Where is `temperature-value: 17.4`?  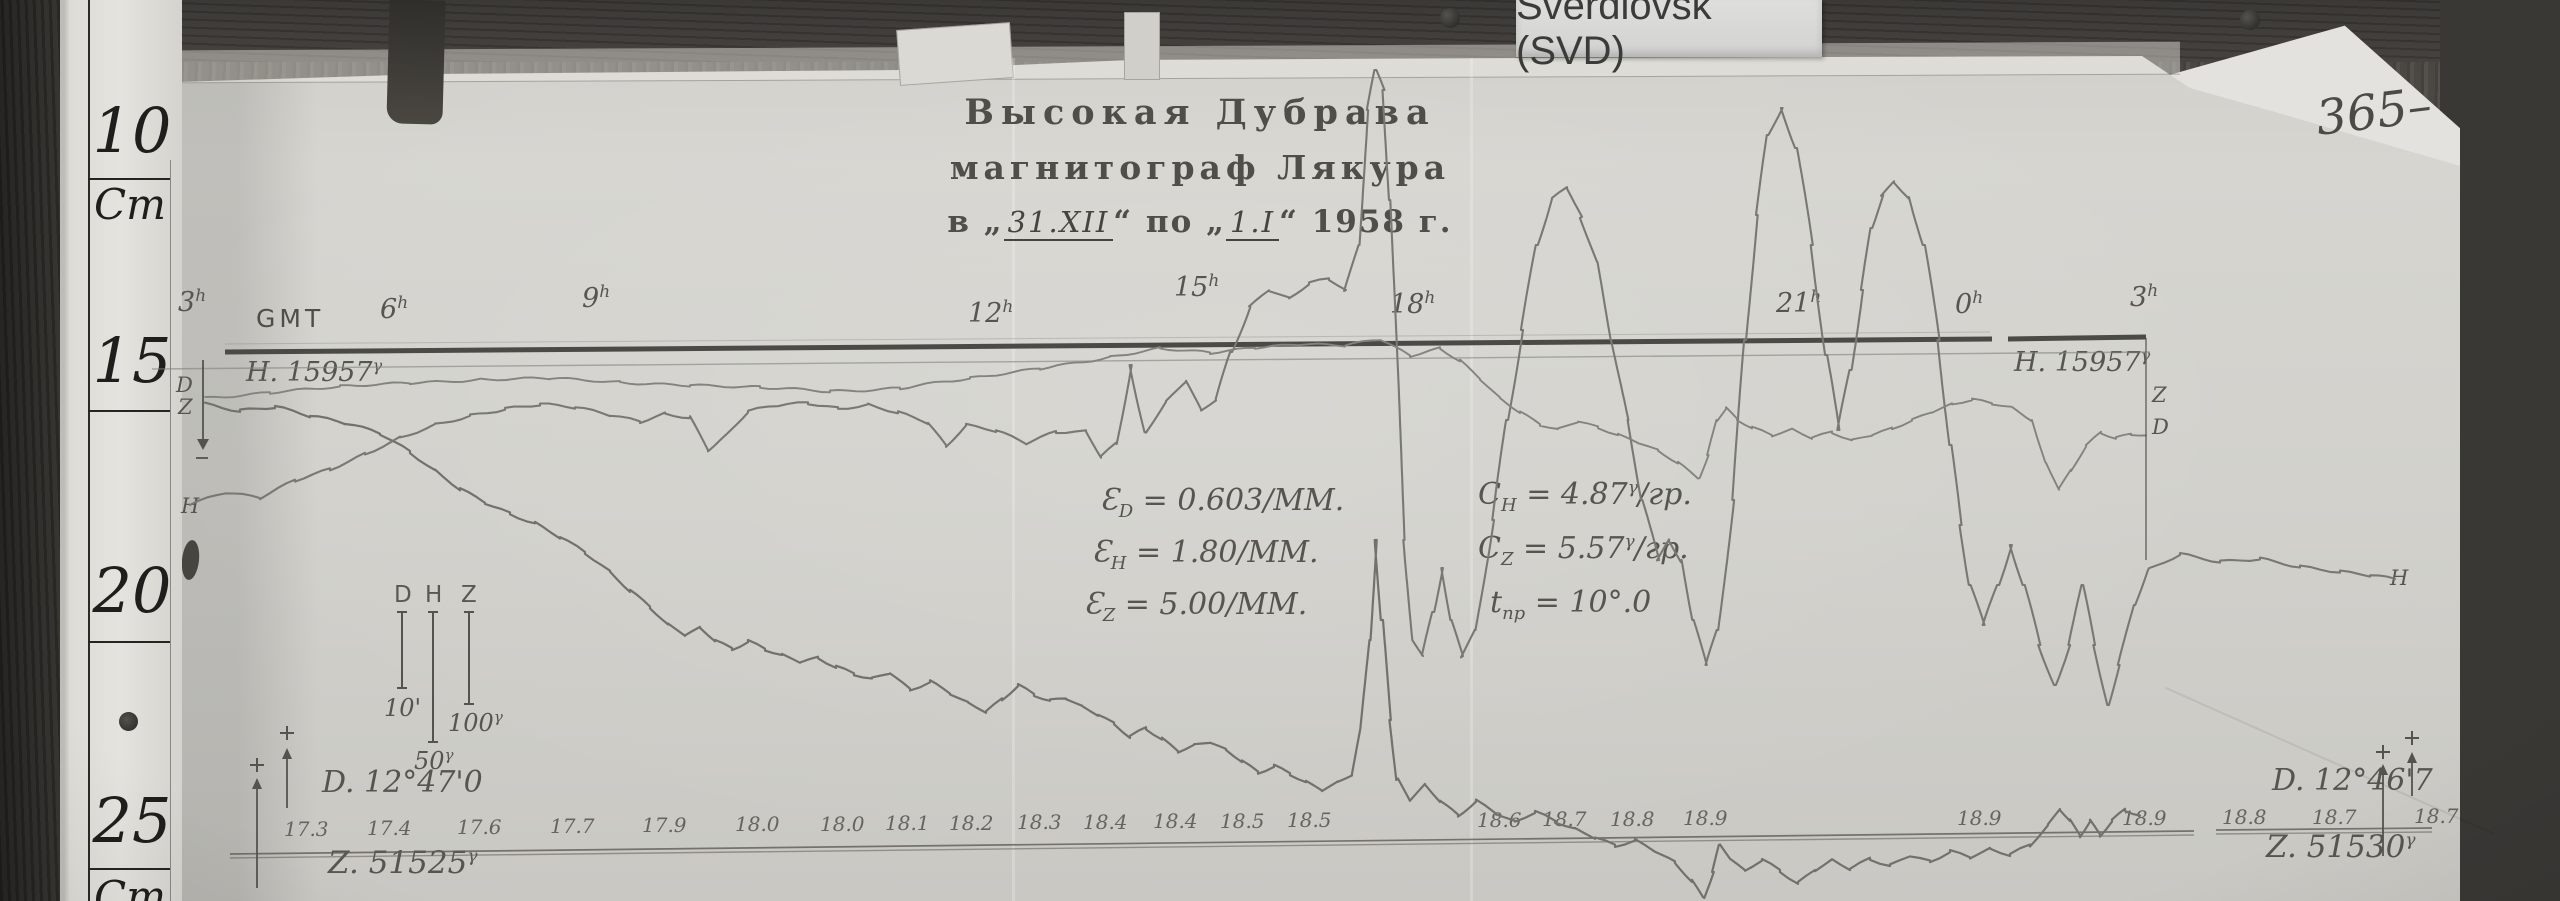 temperature-value: 17.4 is located at coordinates (389, 828).